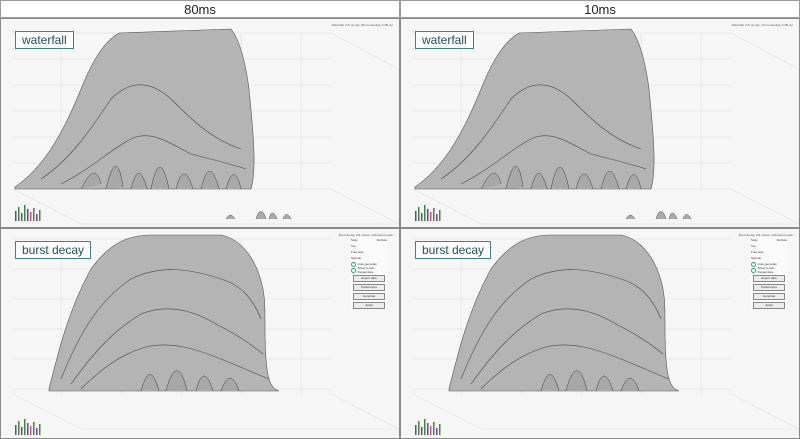  What do you see at coordinates (200, 9) in the screenshot?
I see `column-header-80ms: 80ms` at bounding box center [200, 9].